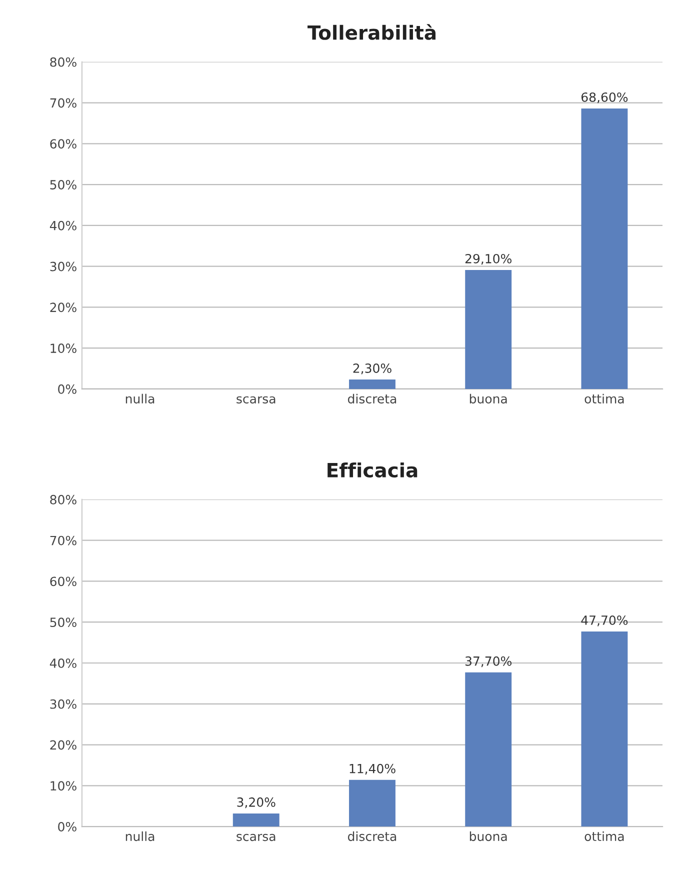  I want to click on data-label: 11,40%, so click(373, 769).